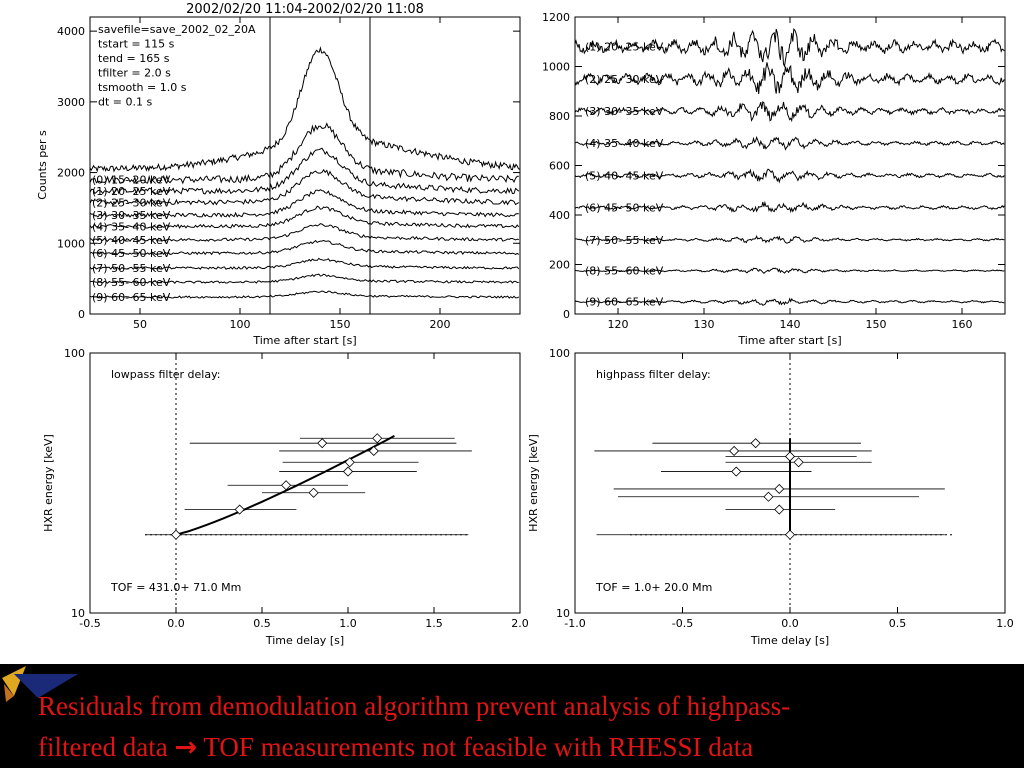 The width and height of the screenshot is (1024, 768). I want to click on fit-line, so click(285, 485).